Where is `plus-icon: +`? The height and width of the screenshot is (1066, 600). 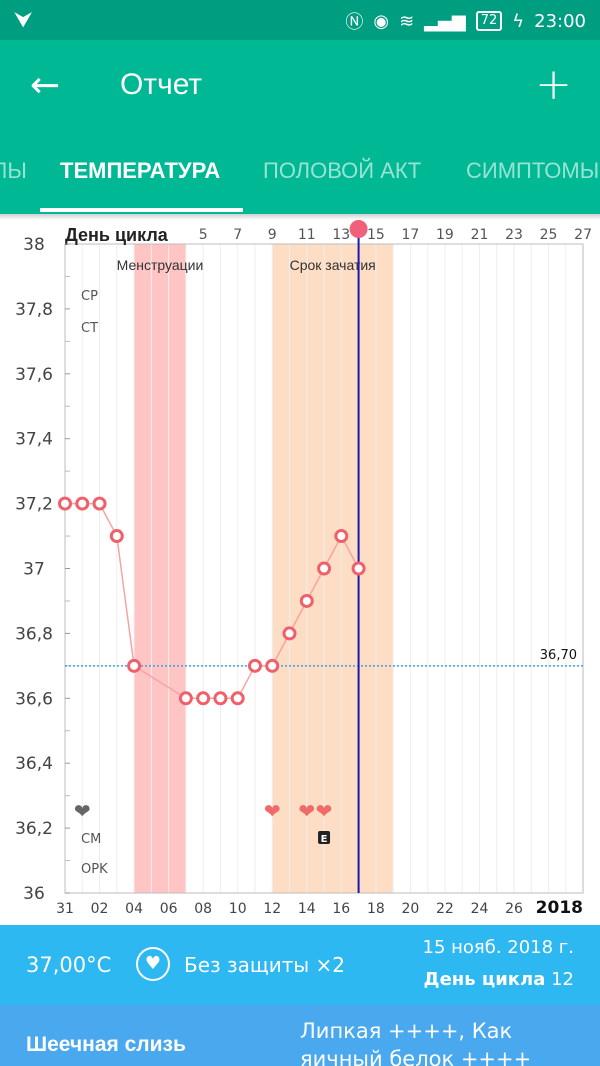
plus-icon: + is located at coordinates (553, 84).